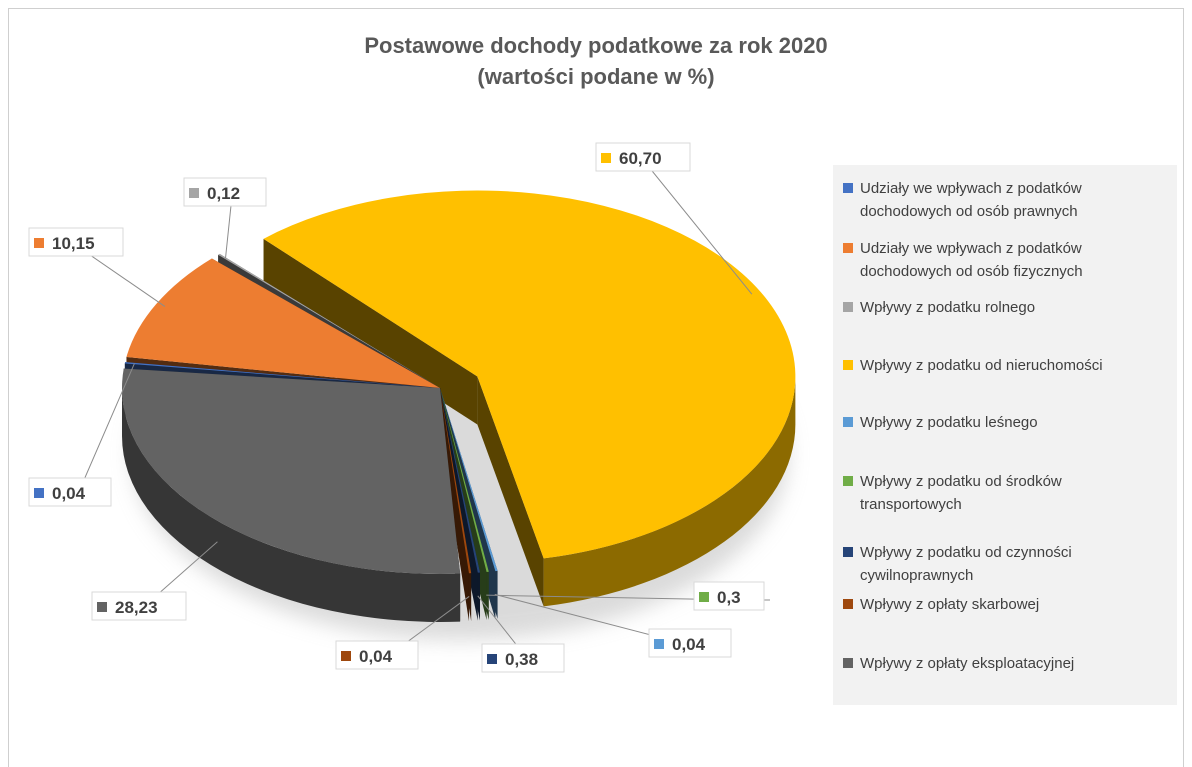 The width and height of the screenshot is (1192, 767). I want to click on data-label-value: 10,15, so click(73, 243).